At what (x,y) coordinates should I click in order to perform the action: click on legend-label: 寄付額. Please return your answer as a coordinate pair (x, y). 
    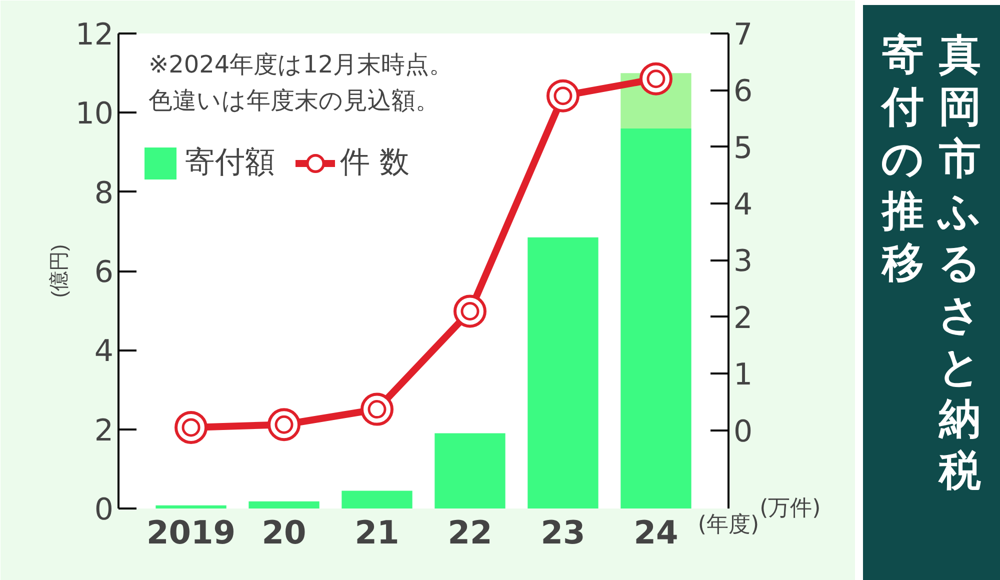
    Looking at the image, I should click on (230, 163).